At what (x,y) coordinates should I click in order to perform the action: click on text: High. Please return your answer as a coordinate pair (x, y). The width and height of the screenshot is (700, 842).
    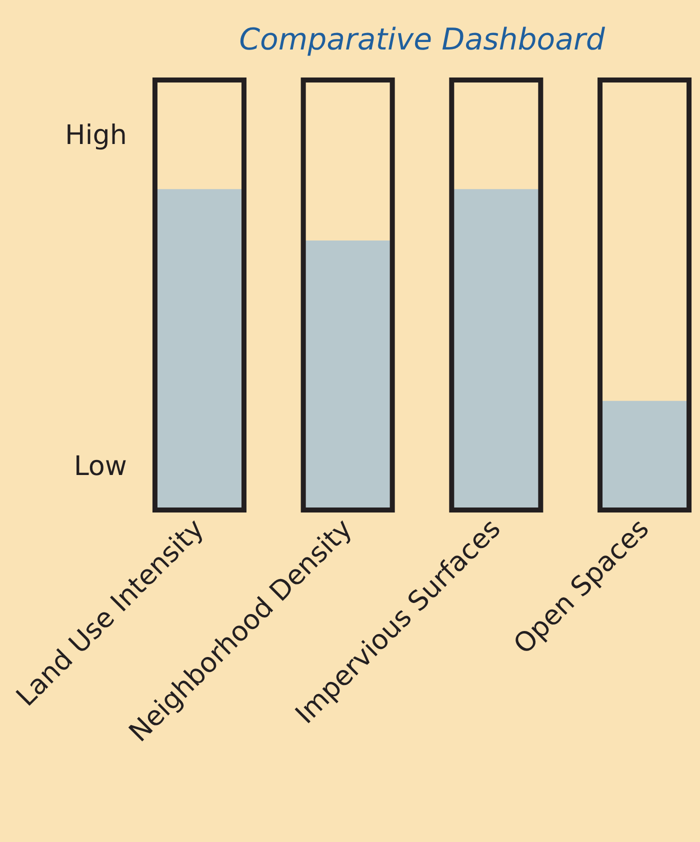
    Looking at the image, I should click on (95, 135).